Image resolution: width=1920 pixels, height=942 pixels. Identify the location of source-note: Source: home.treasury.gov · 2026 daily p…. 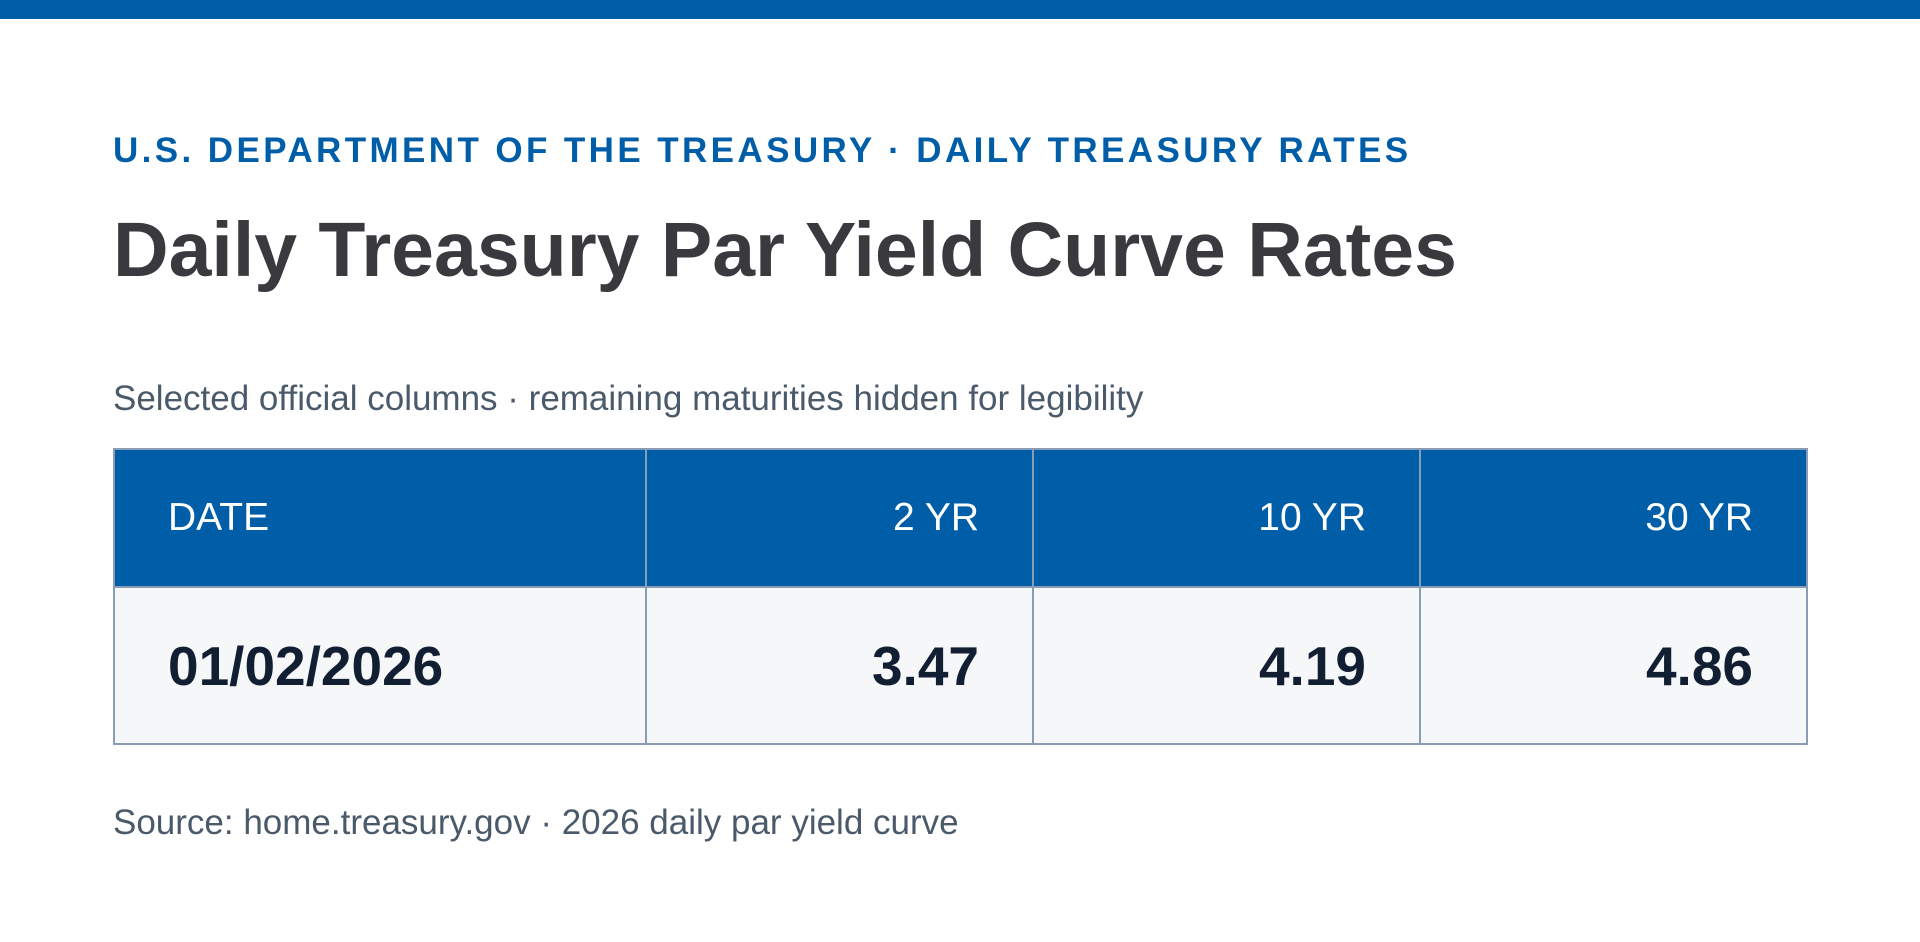
(536, 822).